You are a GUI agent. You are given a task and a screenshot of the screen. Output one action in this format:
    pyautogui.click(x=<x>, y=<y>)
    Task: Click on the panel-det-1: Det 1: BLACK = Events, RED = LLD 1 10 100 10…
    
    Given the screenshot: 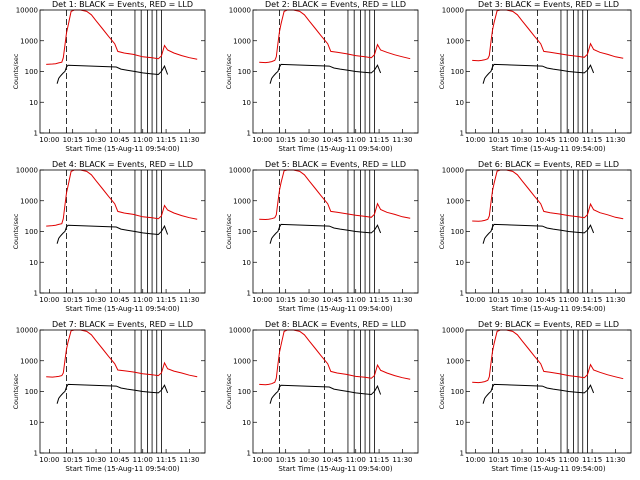 What is the action you would take?
    pyautogui.click(x=109, y=76)
    